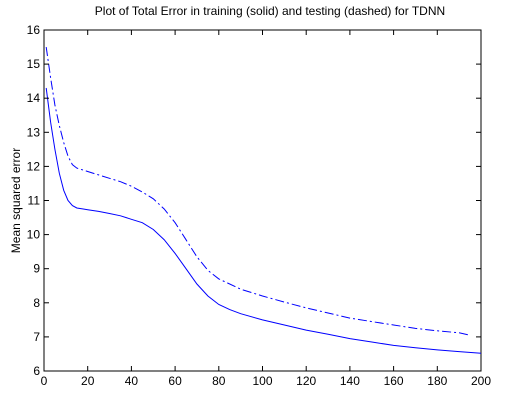  What do you see at coordinates (34, 201) in the screenshot?
I see `y-tick-label: 11` at bounding box center [34, 201].